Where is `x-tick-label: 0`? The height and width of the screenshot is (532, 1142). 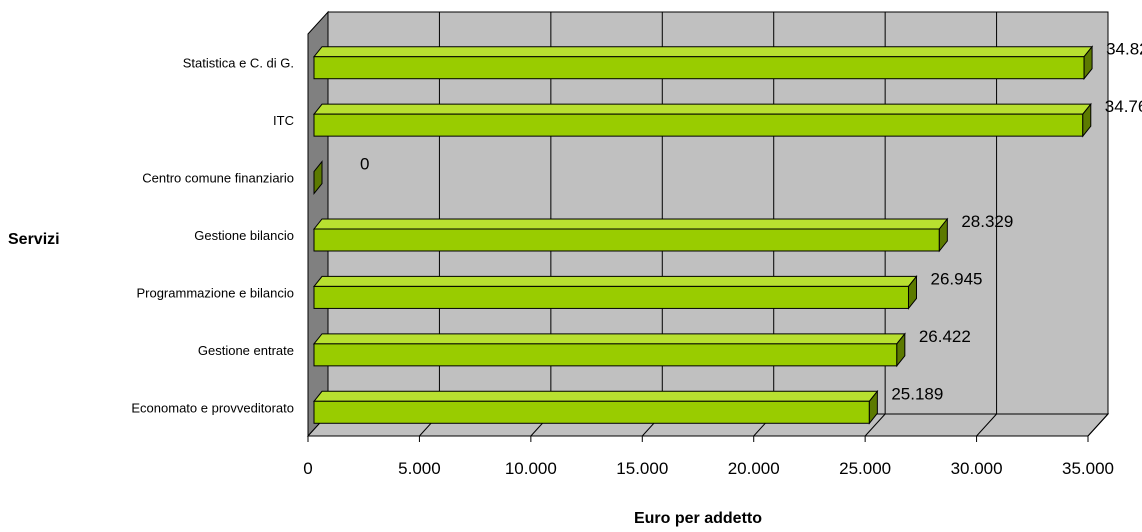
x-tick-label: 0 is located at coordinates (307, 468).